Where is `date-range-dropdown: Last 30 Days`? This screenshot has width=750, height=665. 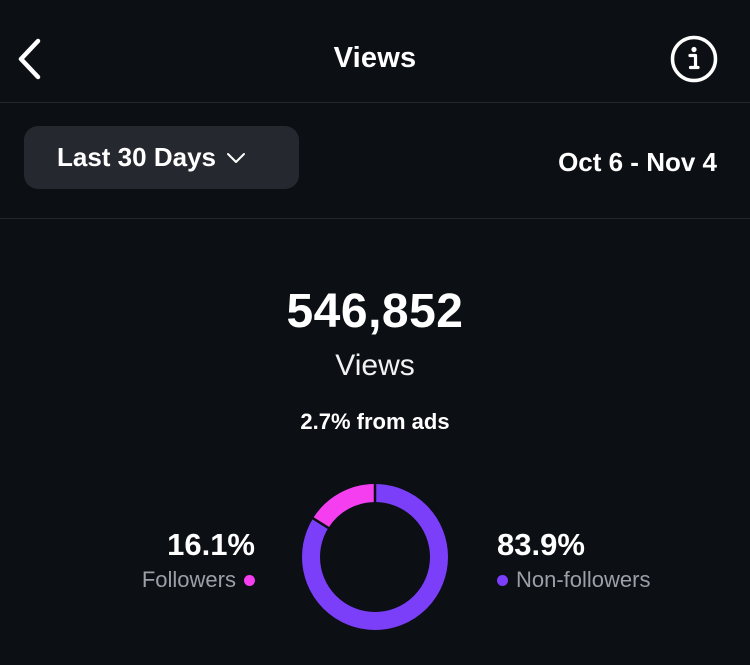 date-range-dropdown: Last 30 Days is located at coordinates (161, 157).